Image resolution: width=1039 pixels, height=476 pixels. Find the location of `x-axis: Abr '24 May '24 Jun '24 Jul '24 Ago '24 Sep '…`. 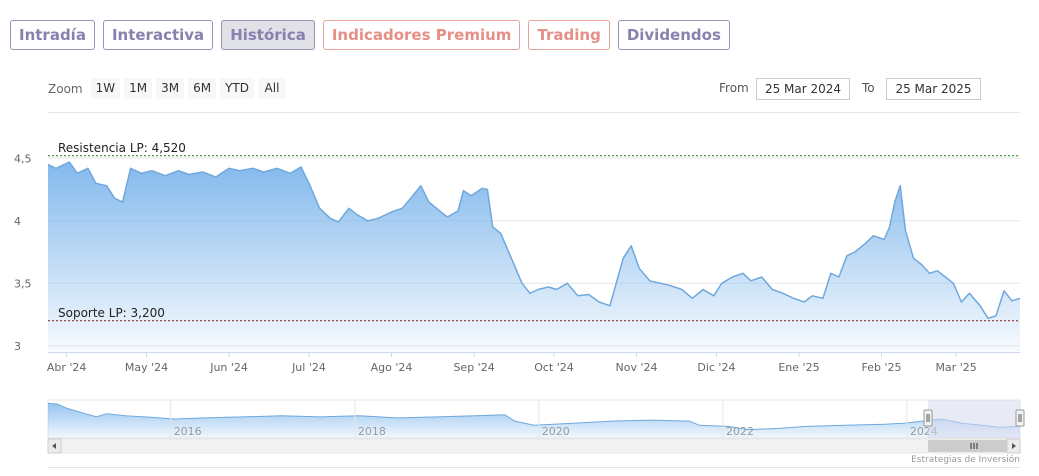

x-axis: Abr '24 May '24 Jun '24 Jul '24 Ago '24 Sep '… is located at coordinates (533, 363).